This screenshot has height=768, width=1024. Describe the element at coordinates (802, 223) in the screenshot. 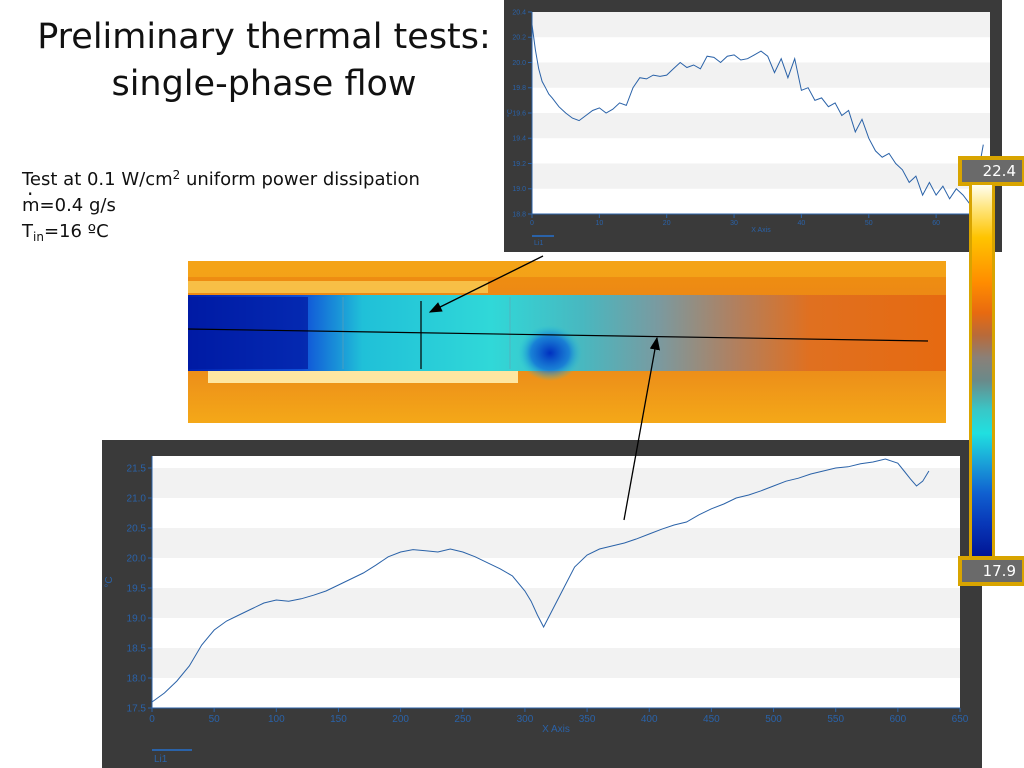

I see `x-tick-label: 40` at that location.